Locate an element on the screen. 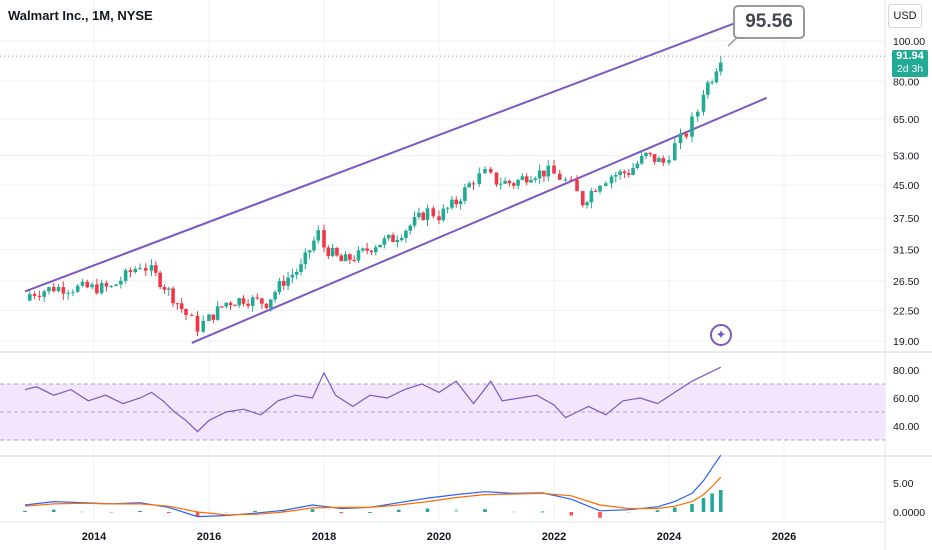 The image size is (932, 550). macd-signal-line is located at coordinates (373, 496).